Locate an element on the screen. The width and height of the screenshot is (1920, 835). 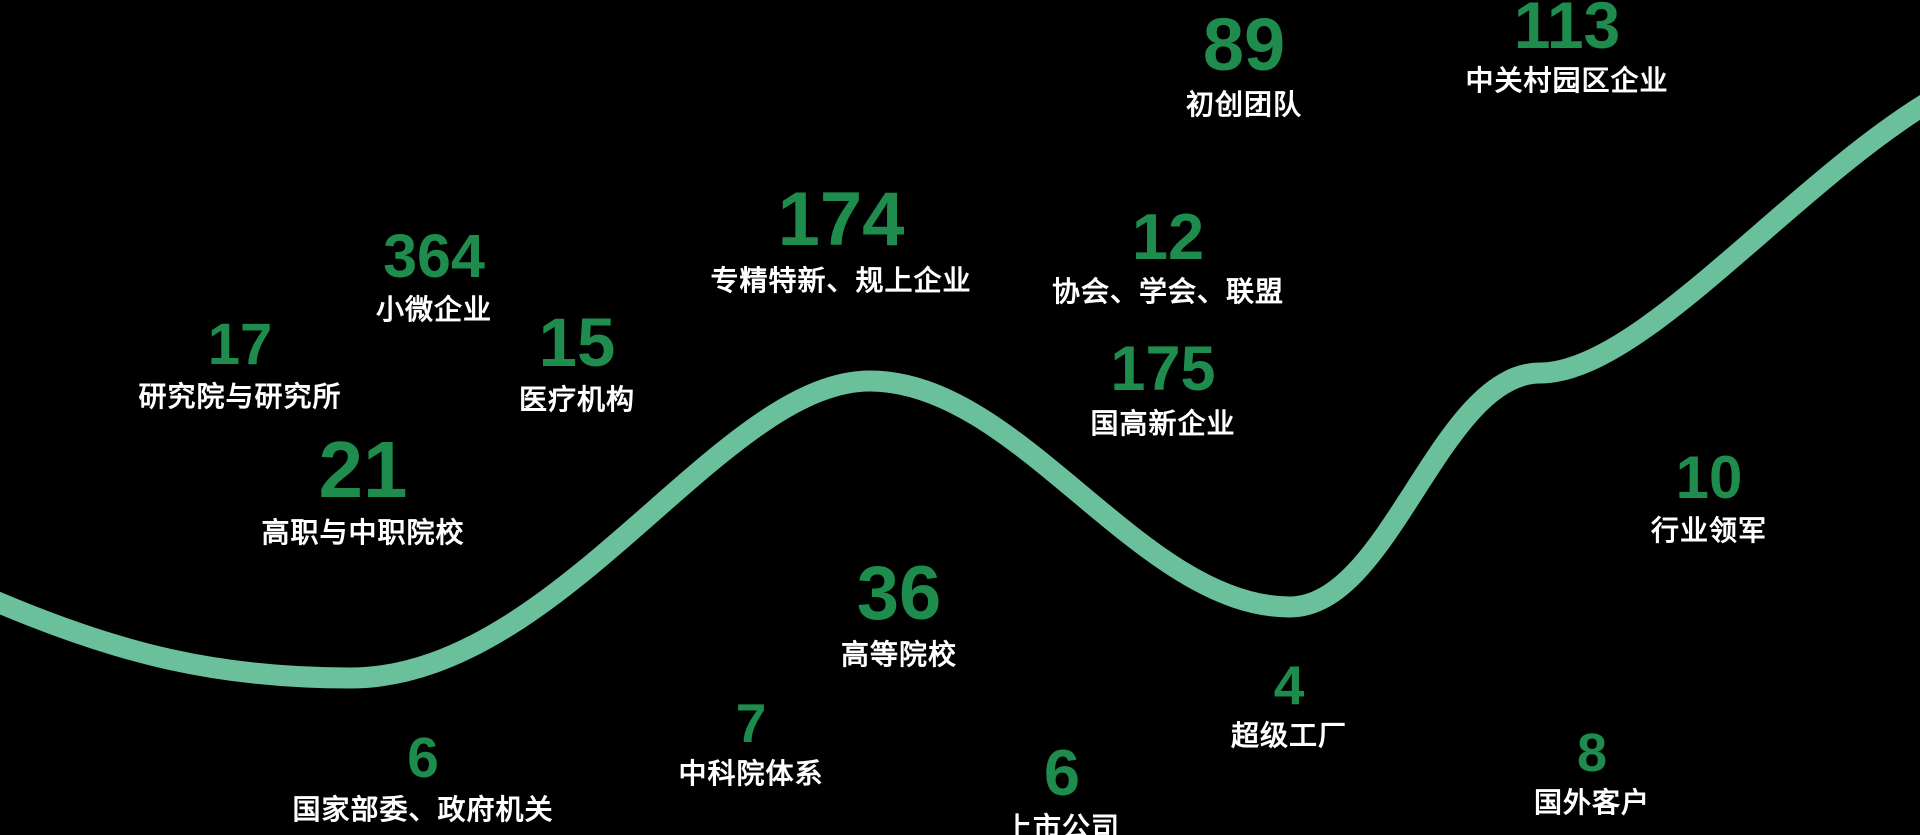
stat-item: 4 超级工厂 is located at coordinates (1289, 702).